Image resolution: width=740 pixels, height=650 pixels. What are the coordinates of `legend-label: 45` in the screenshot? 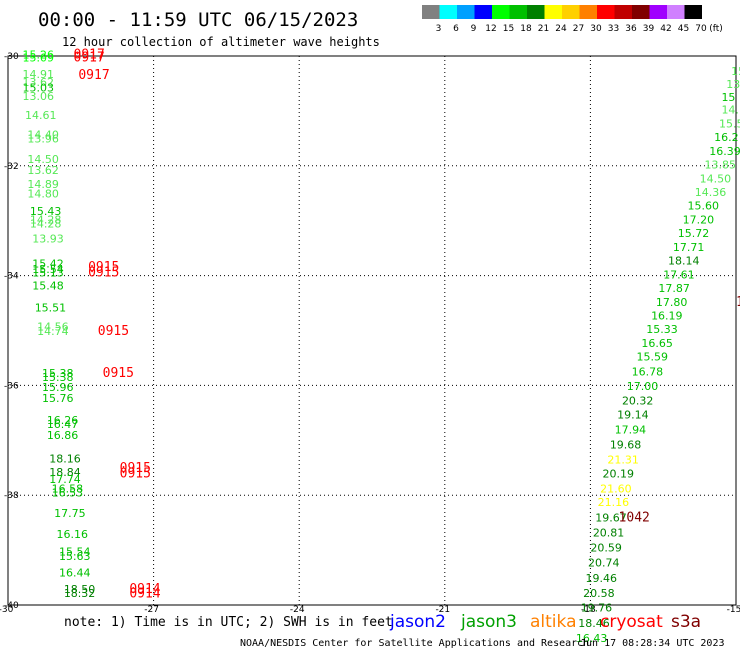 It's located at (683, 29).